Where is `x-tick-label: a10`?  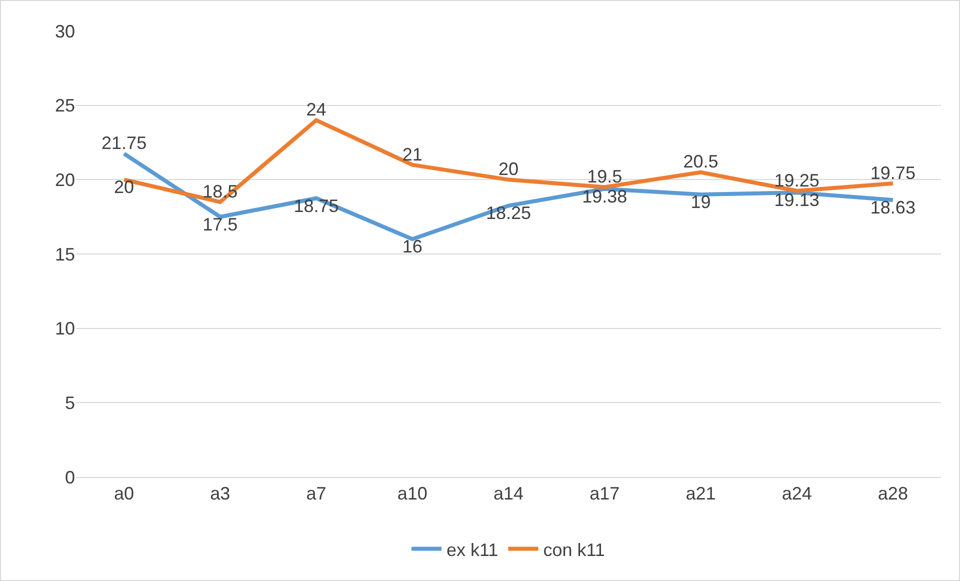
x-tick-label: a10 is located at coordinates (412, 494).